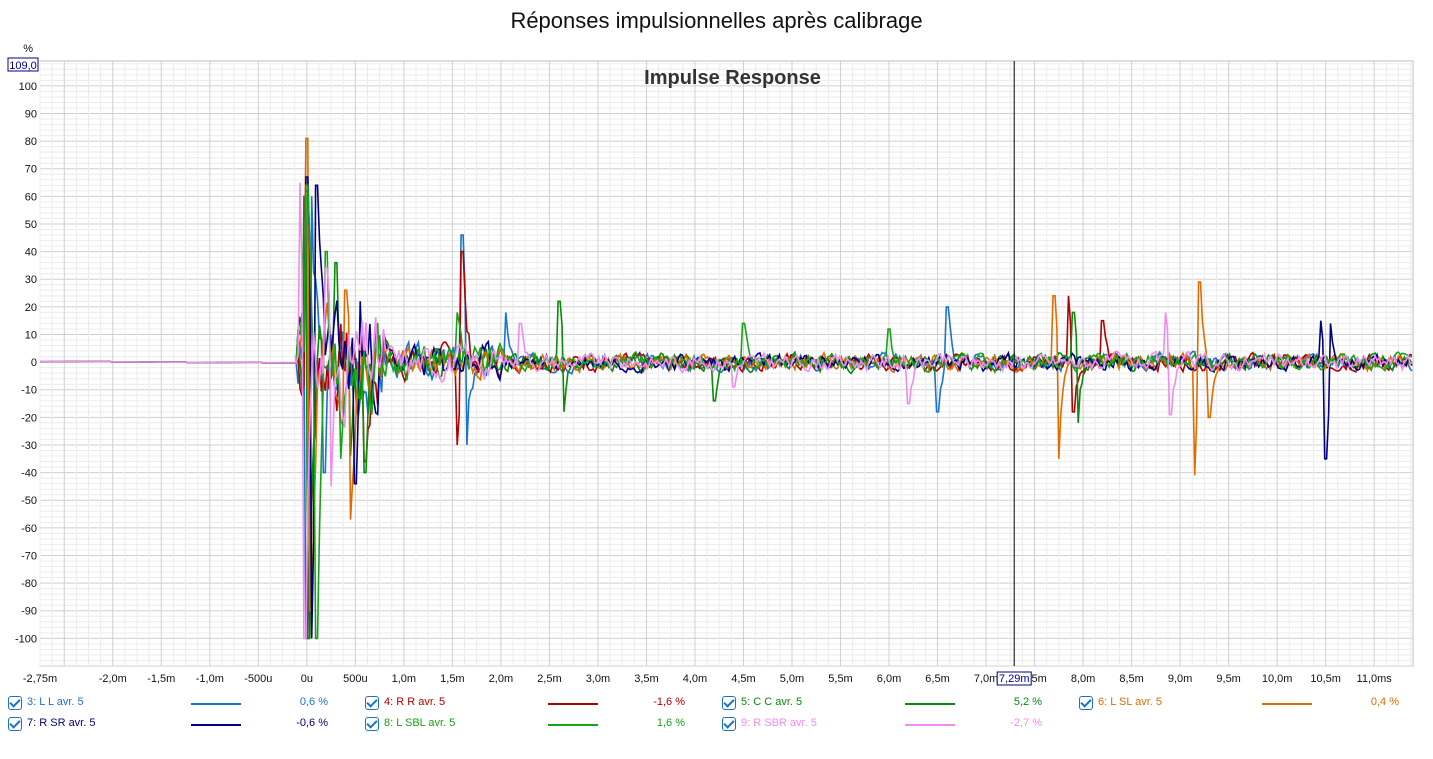 The image size is (1433, 759). I want to click on x-tick-label: 3,5m, so click(646, 679).